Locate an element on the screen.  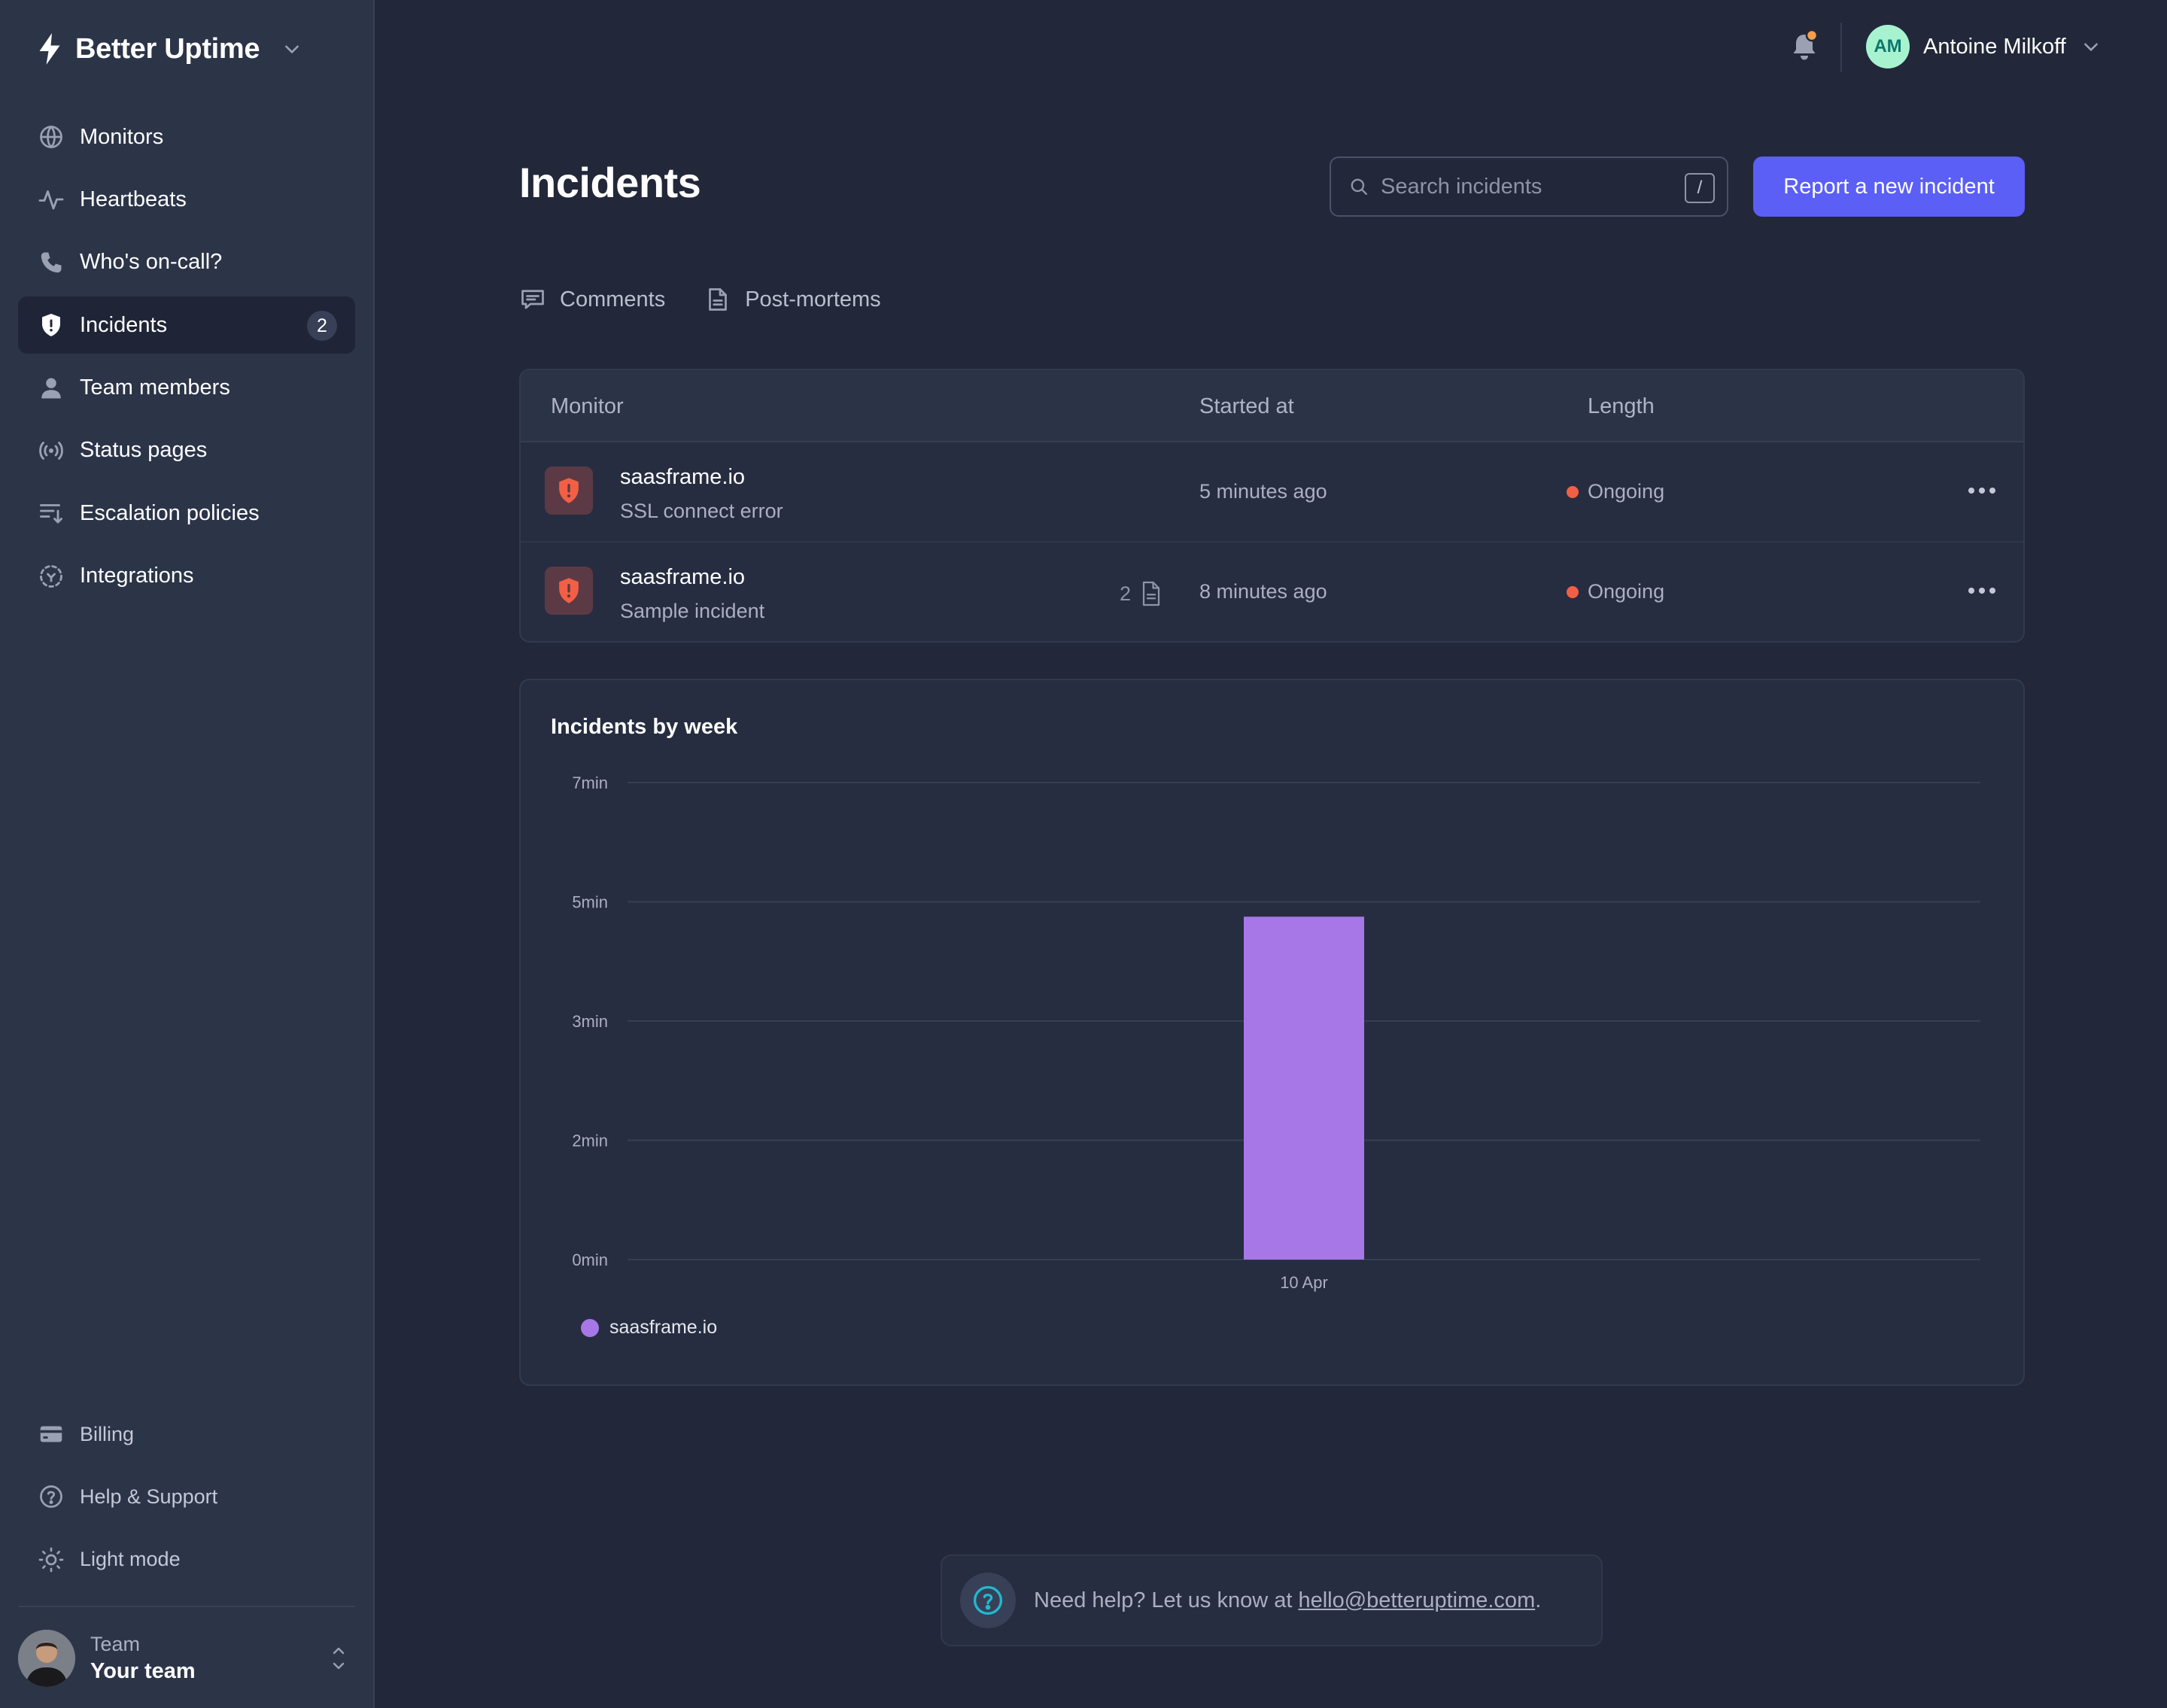
report-new-incident-button: Report a new incident is located at coordinates (1889, 187).